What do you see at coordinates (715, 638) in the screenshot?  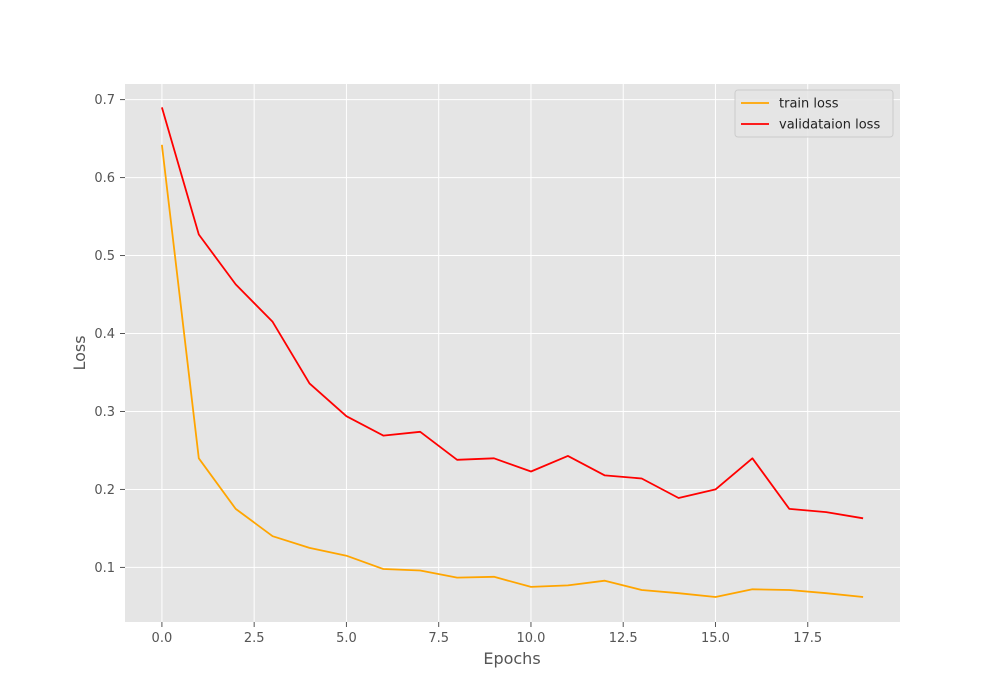 I see `x-tick-label: 15.0` at bounding box center [715, 638].